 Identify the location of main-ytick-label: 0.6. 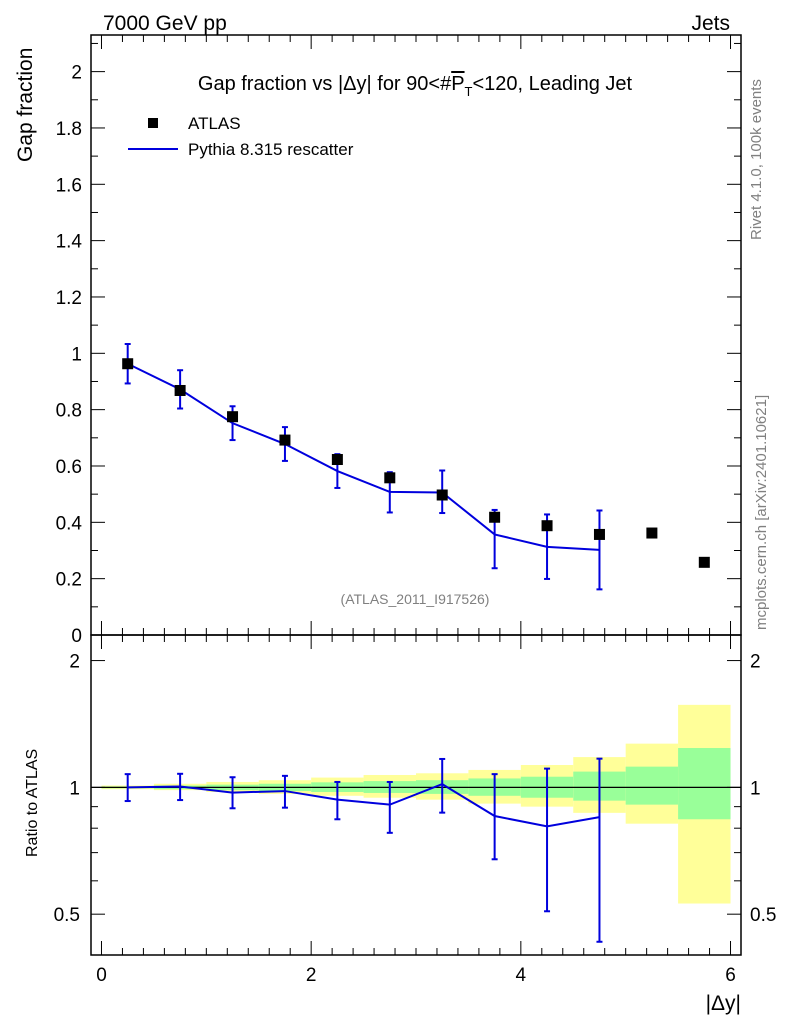
(69, 467).